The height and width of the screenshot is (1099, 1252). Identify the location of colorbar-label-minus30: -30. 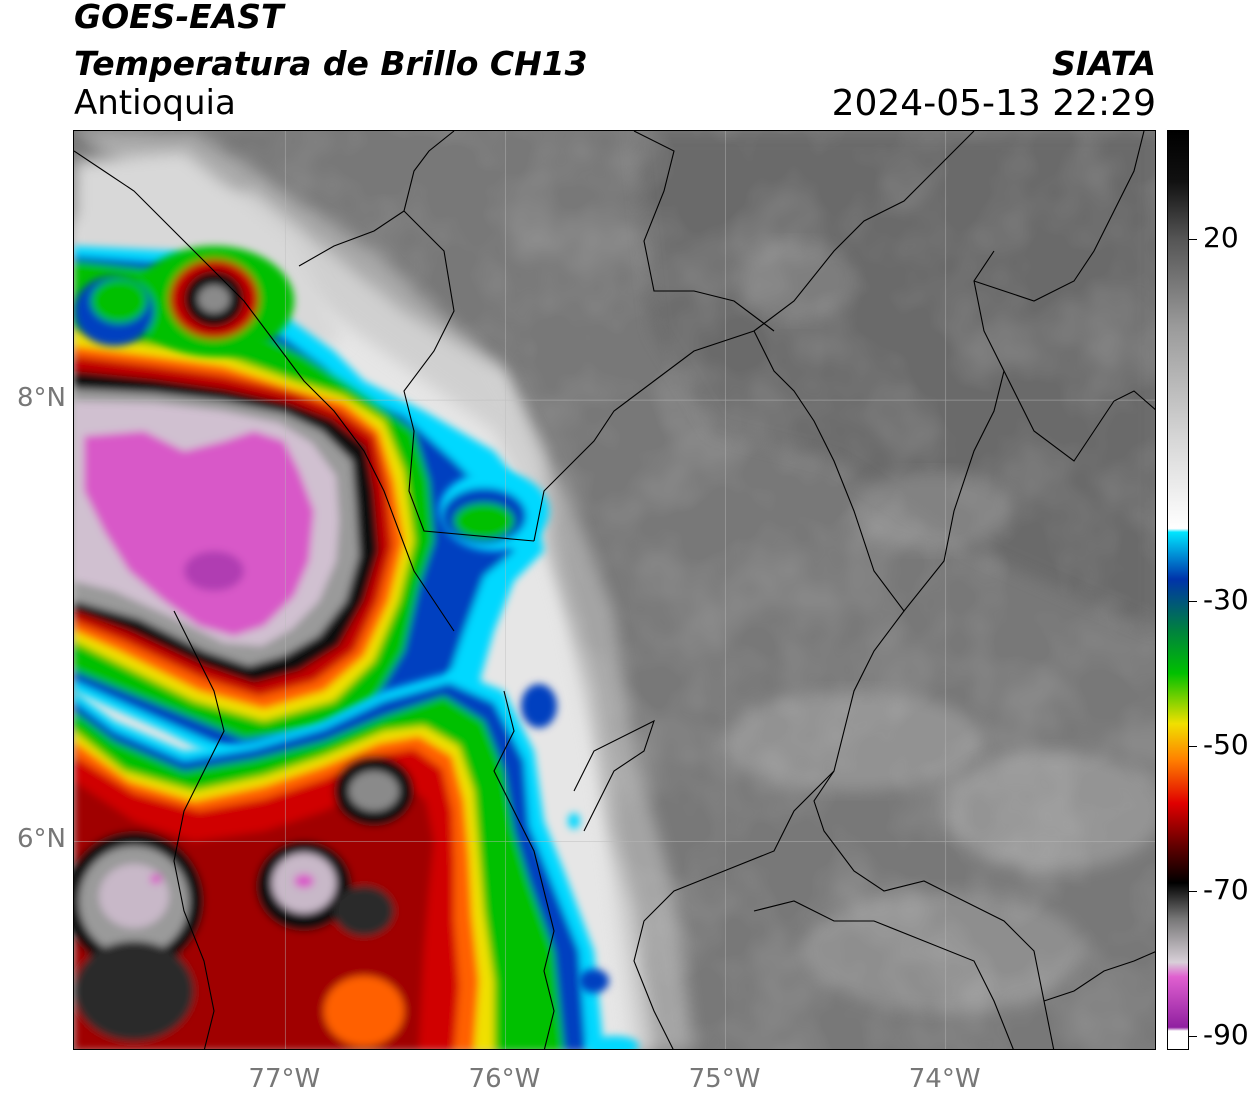
(1226, 599).